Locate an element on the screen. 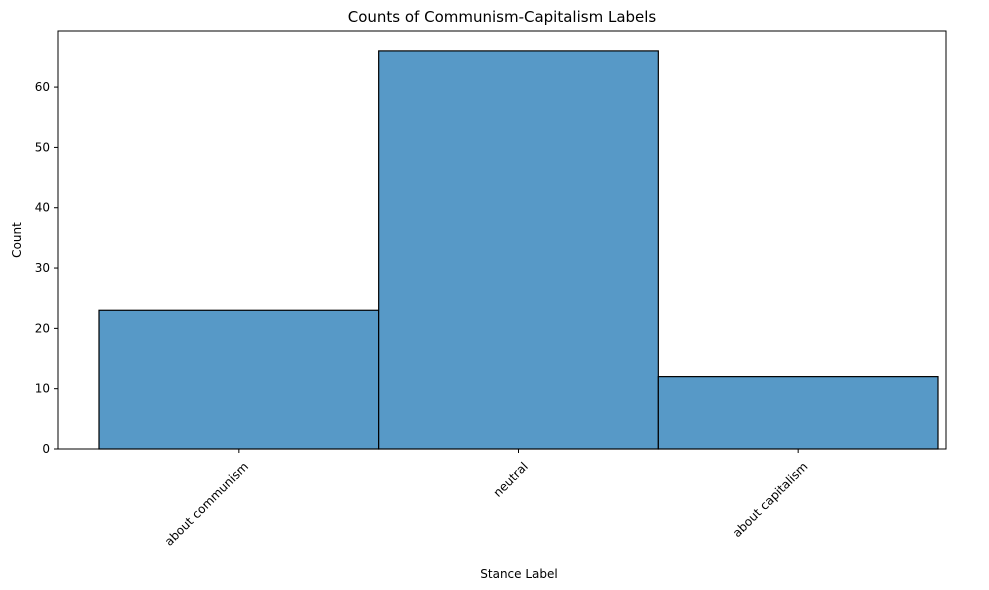  x-axis-label: Stance Label is located at coordinates (518, 574).